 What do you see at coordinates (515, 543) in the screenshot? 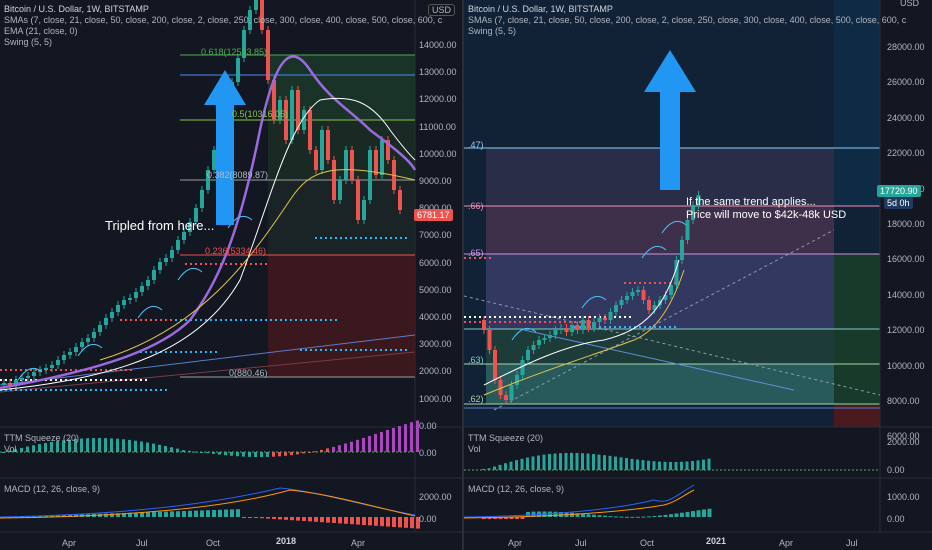
I see `right-x-label-apr: Apr` at bounding box center [515, 543].